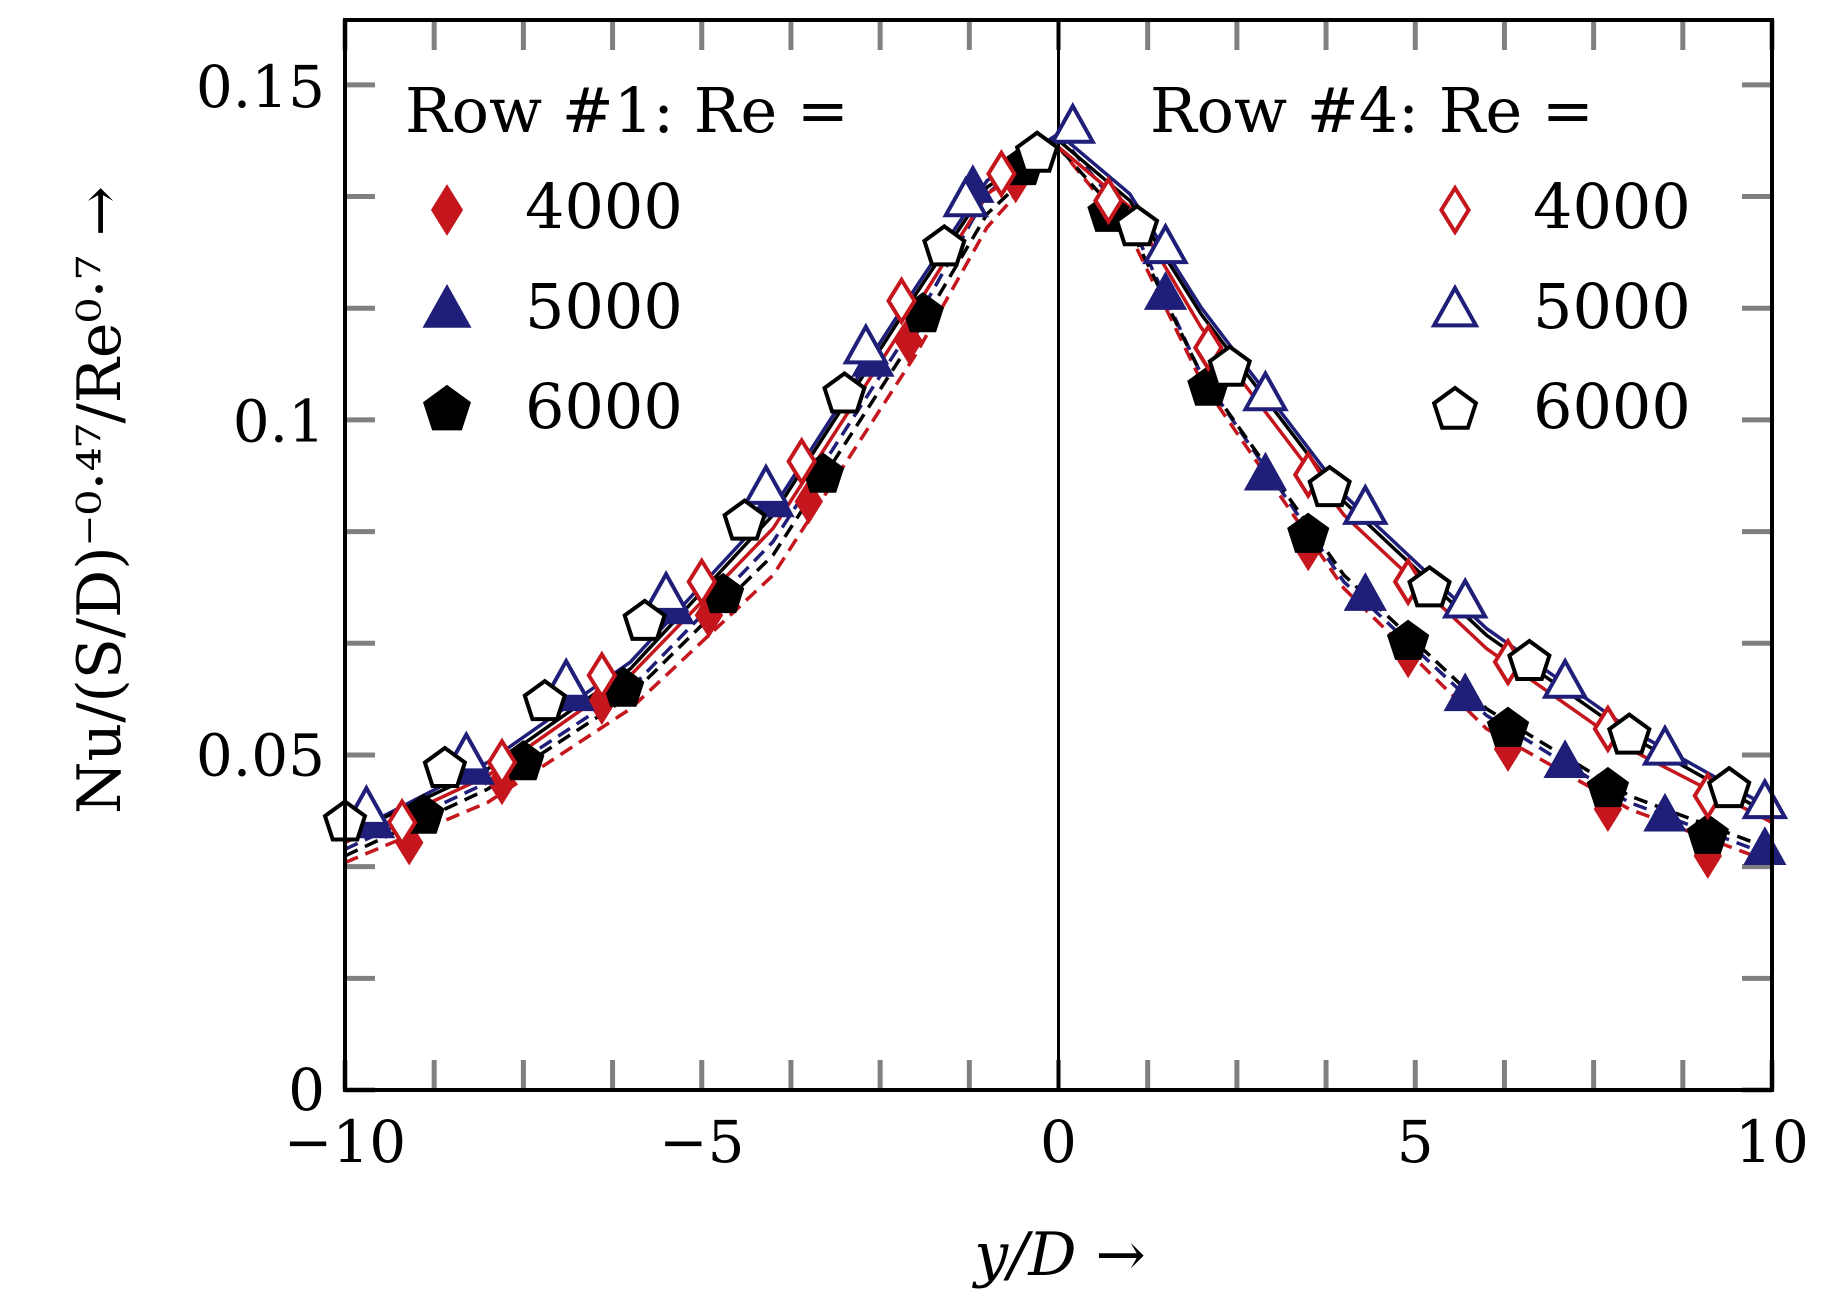  What do you see at coordinates (260, 756) in the screenshot?
I see `y-tick-label: 0.05` at bounding box center [260, 756].